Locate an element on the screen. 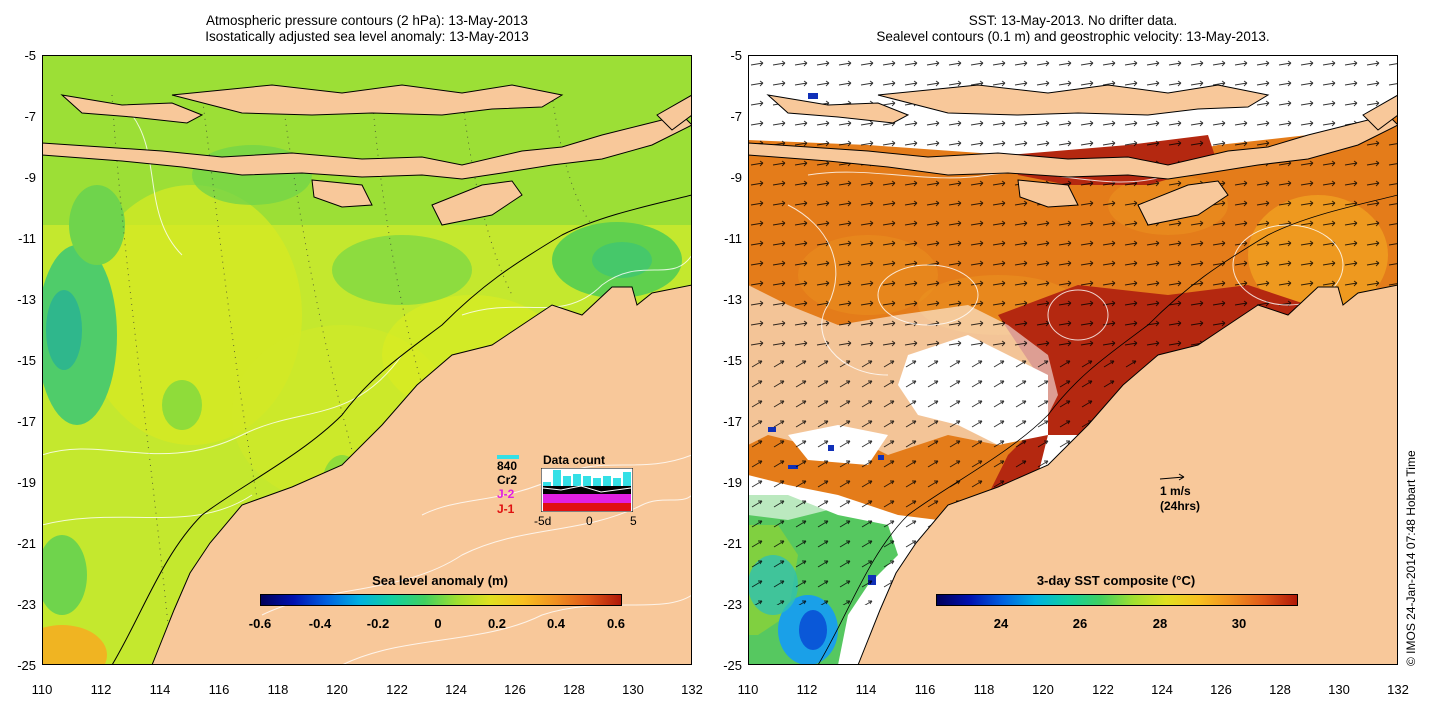 The height and width of the screenshot is (710, 1440). right-xtick: 130 is located at coordinates (1339, 689).